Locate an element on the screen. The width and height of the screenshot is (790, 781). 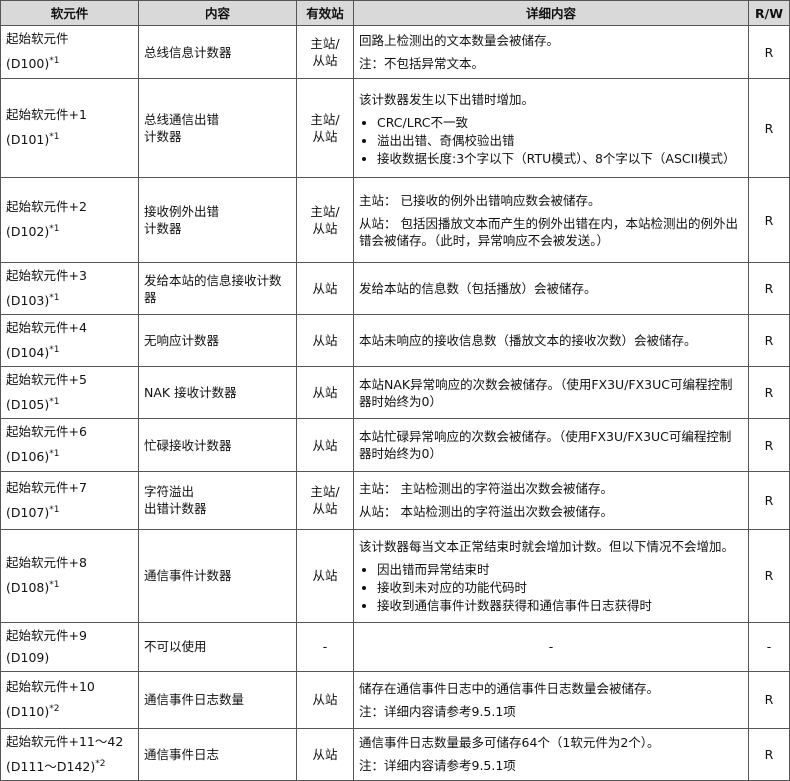
device-cell: 起始软元件 (D100)*1 is located at coordinates (69, 52).